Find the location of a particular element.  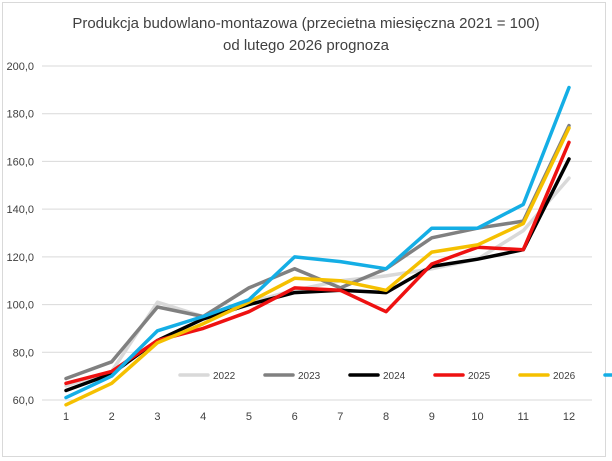

x-tick-label: 4 is located at coordinates (203, 417).